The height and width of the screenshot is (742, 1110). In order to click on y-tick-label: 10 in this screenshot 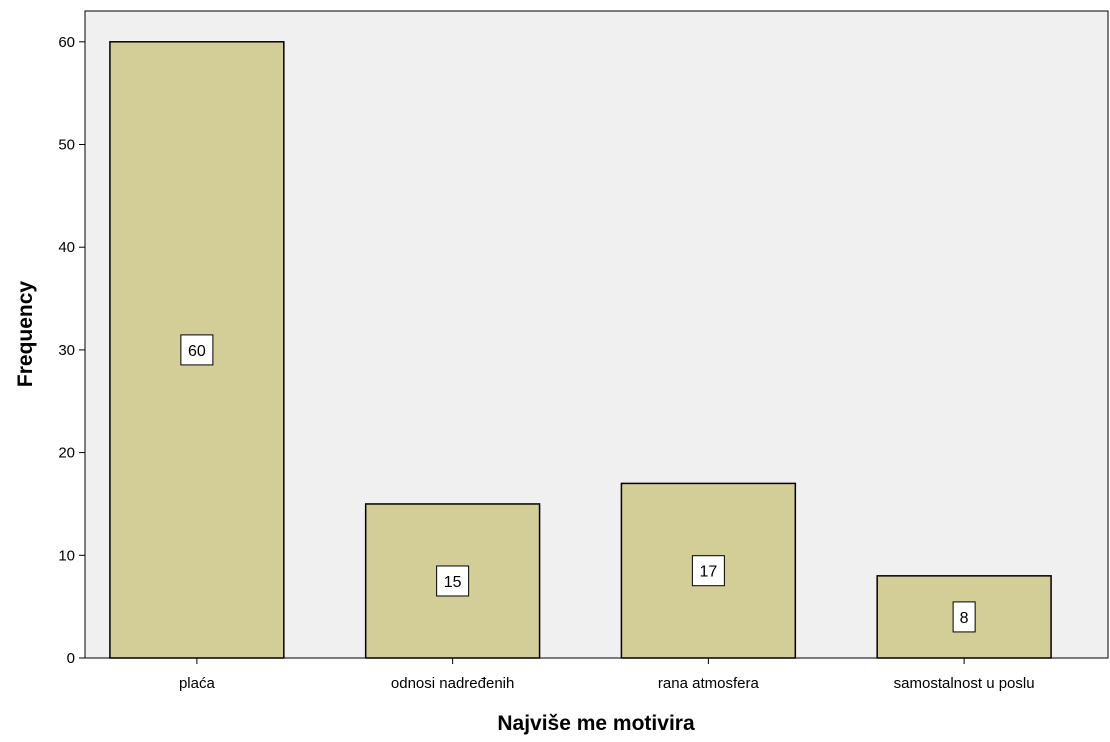, I will do `click(66, 555)`.